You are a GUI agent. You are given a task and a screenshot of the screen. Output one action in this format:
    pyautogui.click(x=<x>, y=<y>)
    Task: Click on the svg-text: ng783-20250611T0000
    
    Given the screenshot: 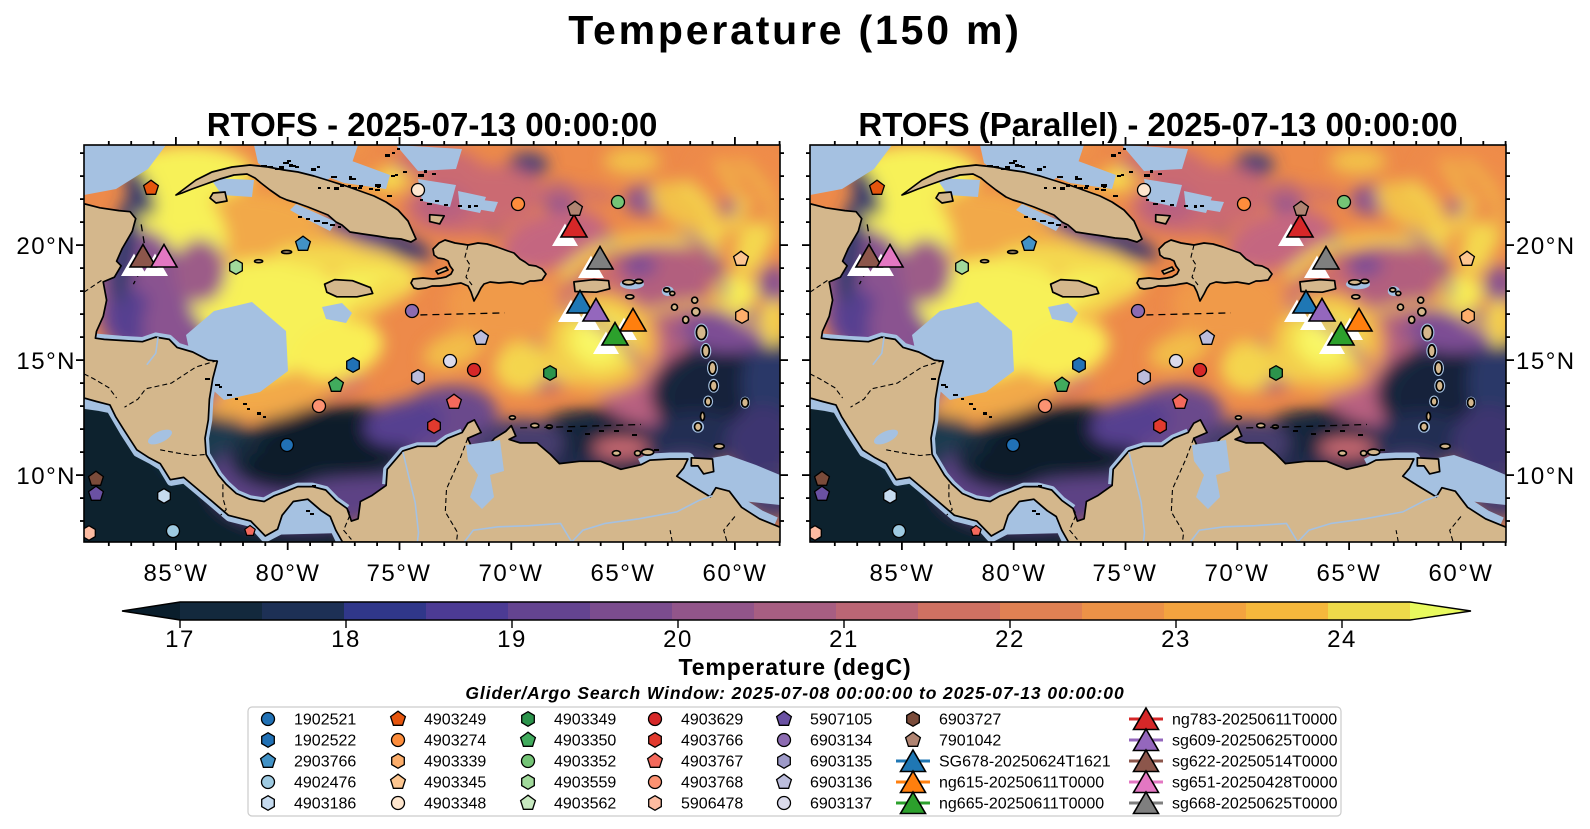 What is the action you would take?
    pyautogui.click(x=1254, y=720)
    